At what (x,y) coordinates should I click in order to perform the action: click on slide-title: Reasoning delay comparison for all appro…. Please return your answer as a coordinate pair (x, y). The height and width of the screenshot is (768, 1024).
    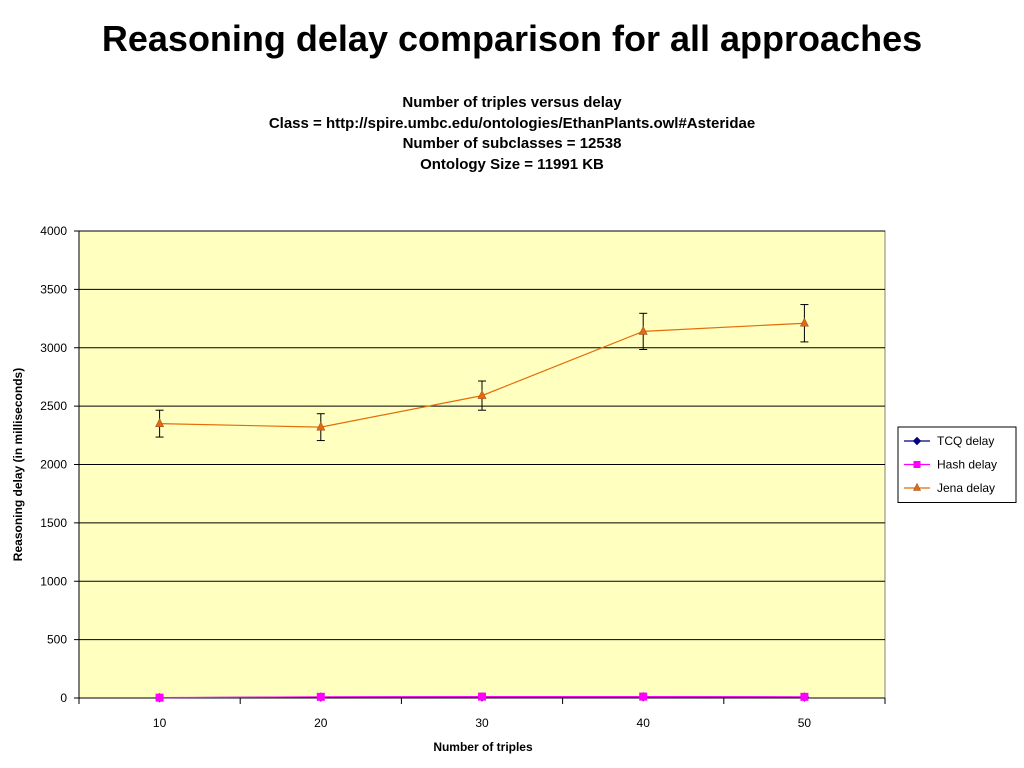
    Looking at the image, I should click on (512, 38).